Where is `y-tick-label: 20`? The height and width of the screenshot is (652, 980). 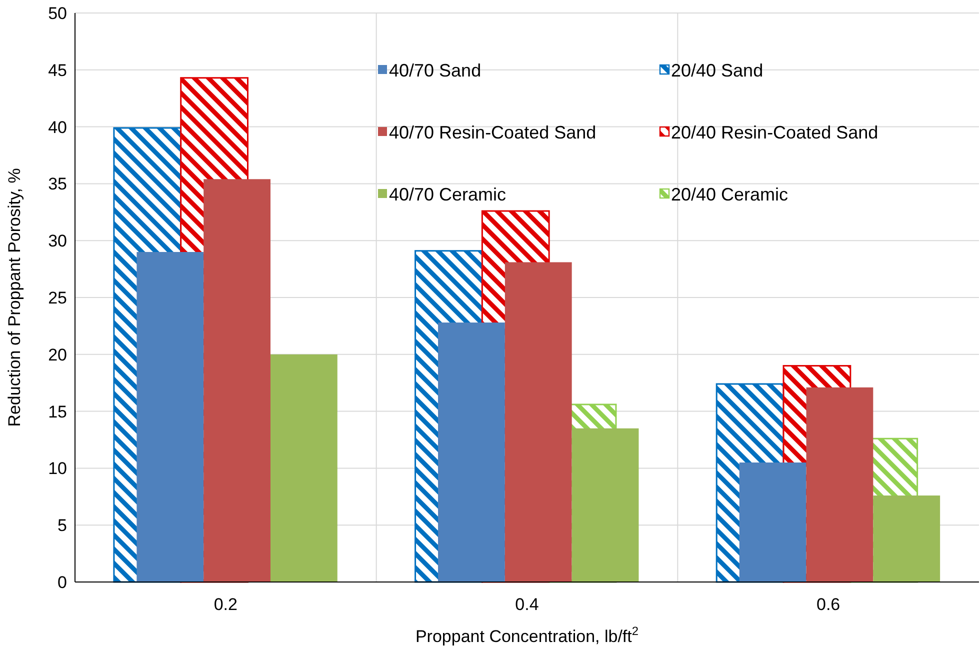
y-tick-label: 20 is located at coordinates (57, 354).